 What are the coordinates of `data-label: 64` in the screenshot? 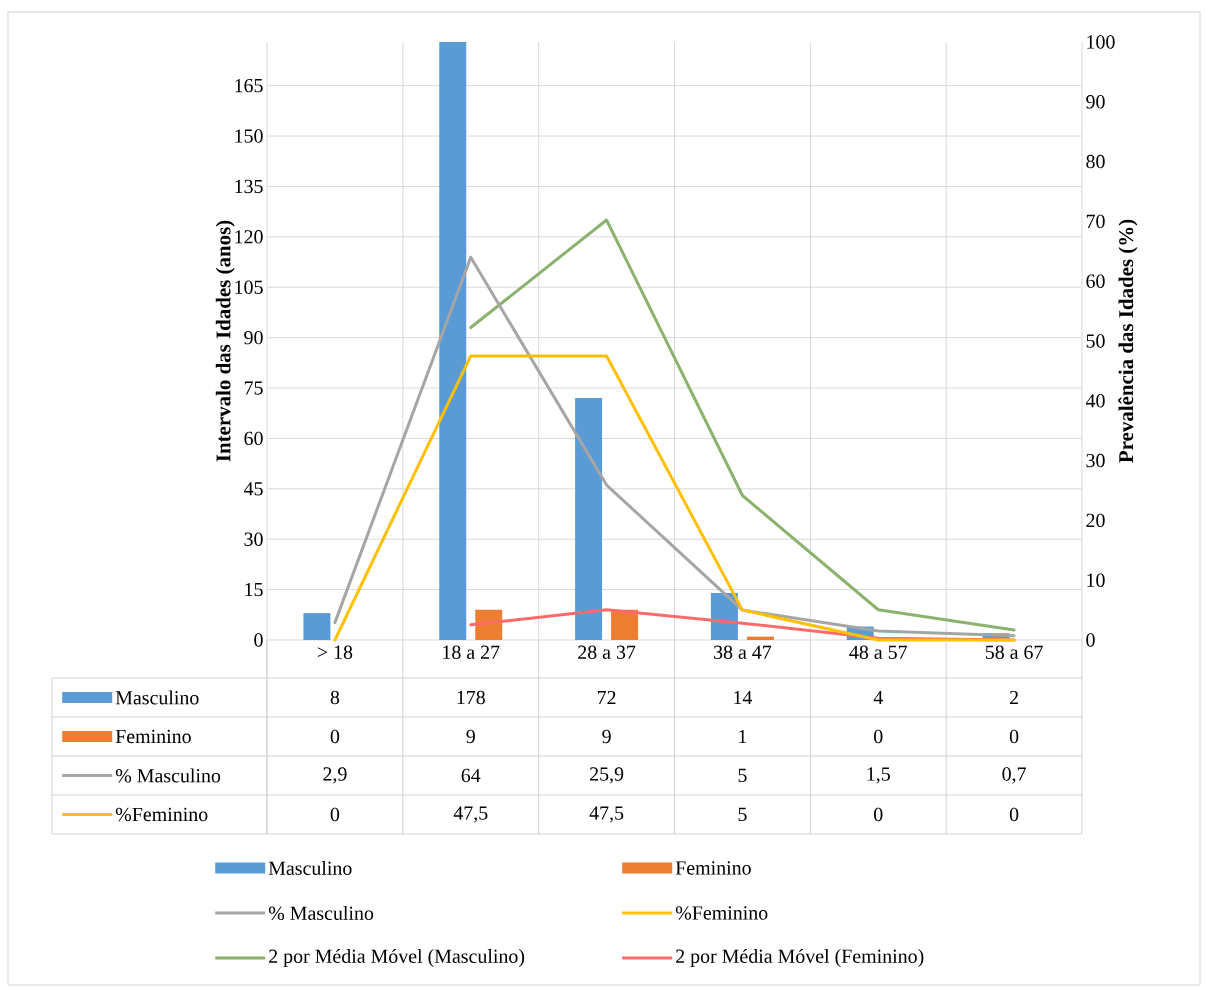 It's located at (471, 775).